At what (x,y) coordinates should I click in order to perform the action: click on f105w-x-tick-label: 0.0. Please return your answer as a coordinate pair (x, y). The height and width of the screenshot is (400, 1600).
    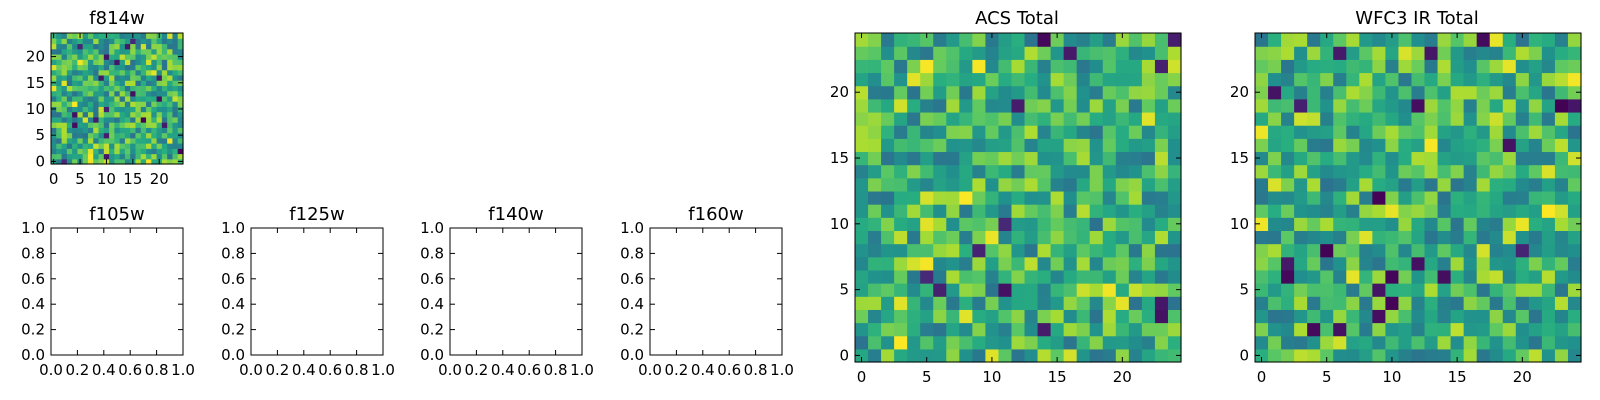
    Looking at the image, I should click on (51, 370).